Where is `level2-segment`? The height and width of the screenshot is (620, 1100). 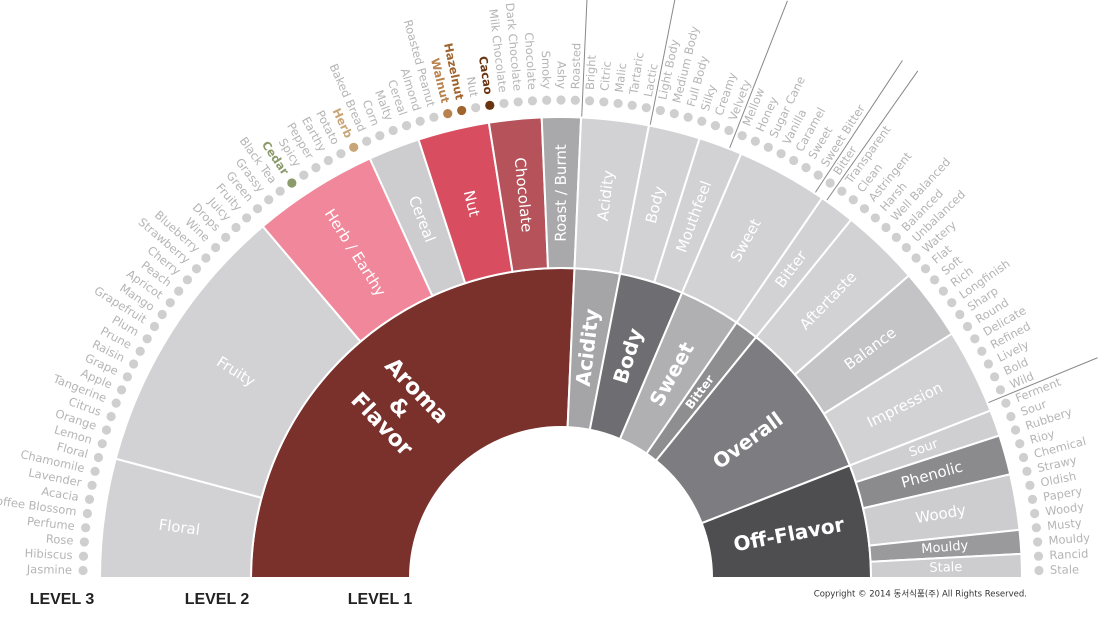 level2-segment is located at coordinates (946, 565).